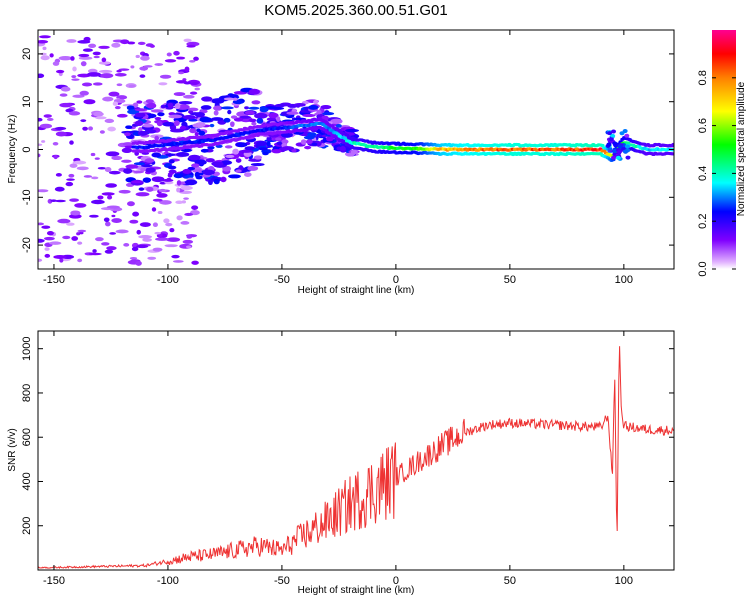  What do you see at coordinates (54, 280) in the screenshot?
I see `x-tick-label: -150` at bounding box center [54, 280].